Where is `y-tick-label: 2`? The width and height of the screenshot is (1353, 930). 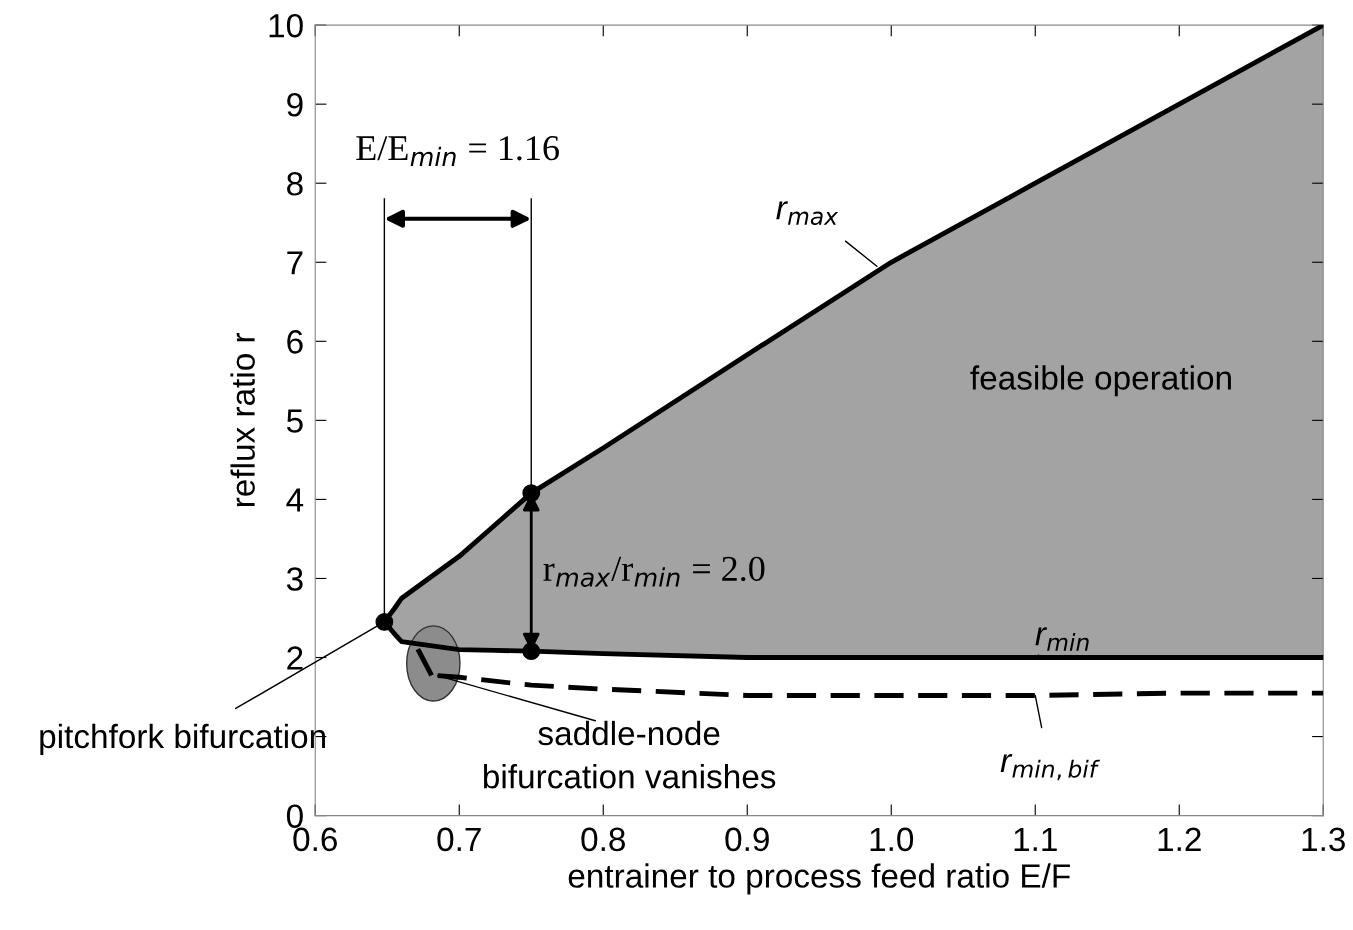 y-tick-label: 2 is located at coordinates (295, 658).